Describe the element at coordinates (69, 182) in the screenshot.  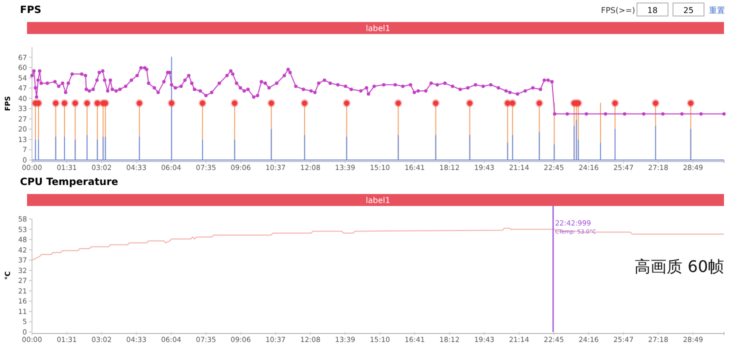
I see `chart-title: CPU Temperature` at that location.